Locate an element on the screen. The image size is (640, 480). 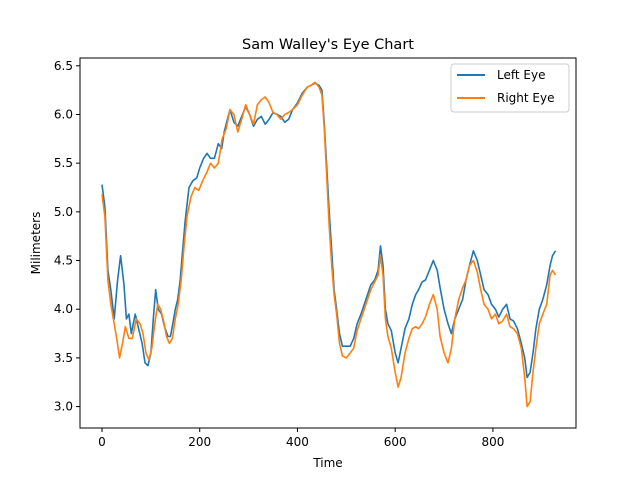
y-tick-label: 4.0 is located at coordinates (63, 309).